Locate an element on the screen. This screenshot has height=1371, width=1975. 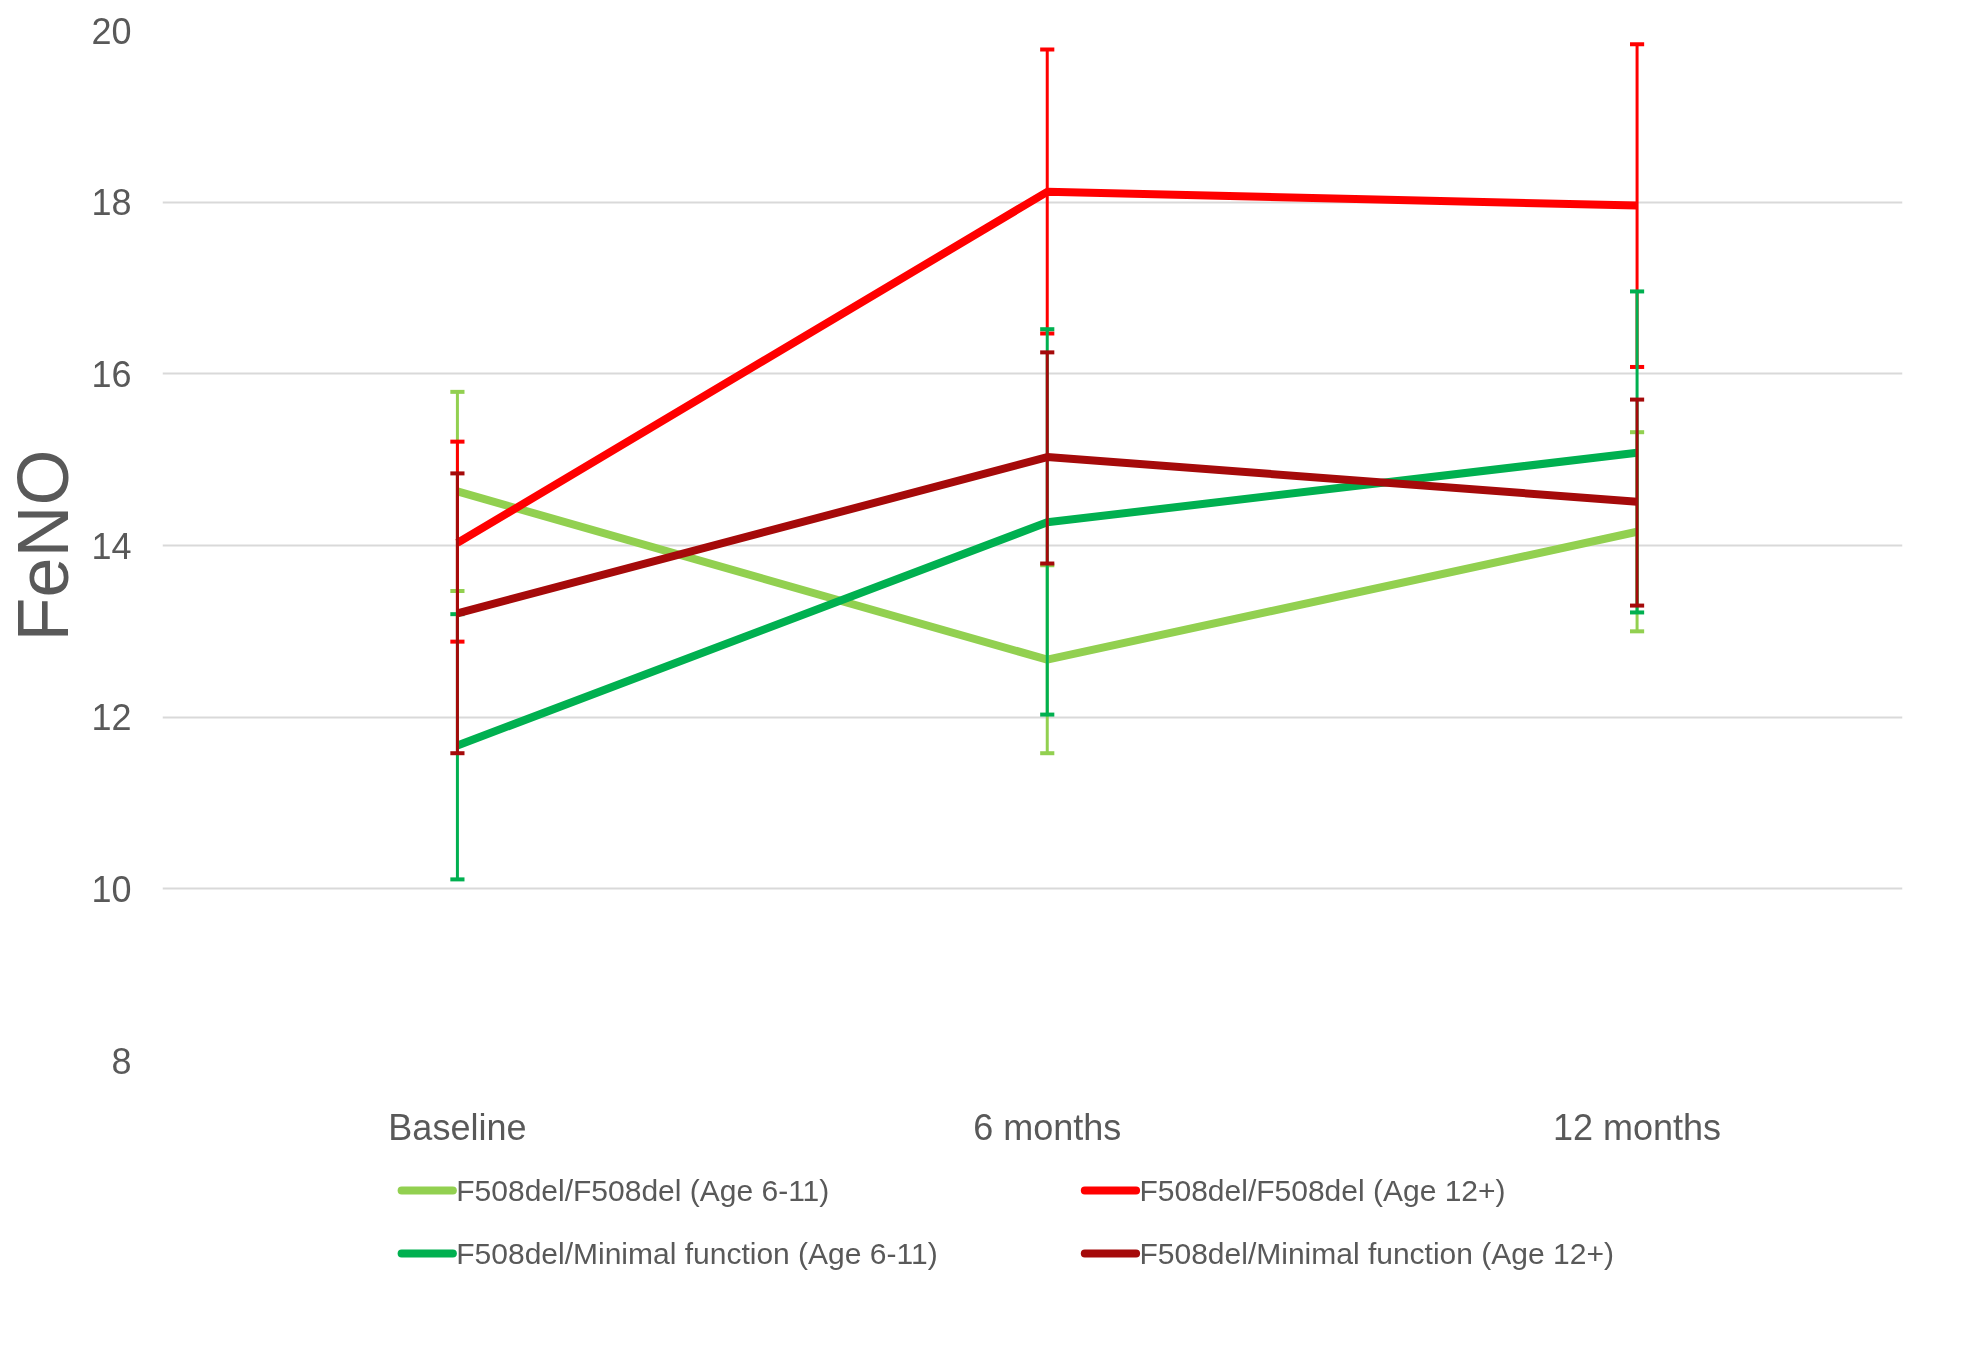
legend-label: F508del/F508del (Age 12+) is located at coordinates (1322, 1190).